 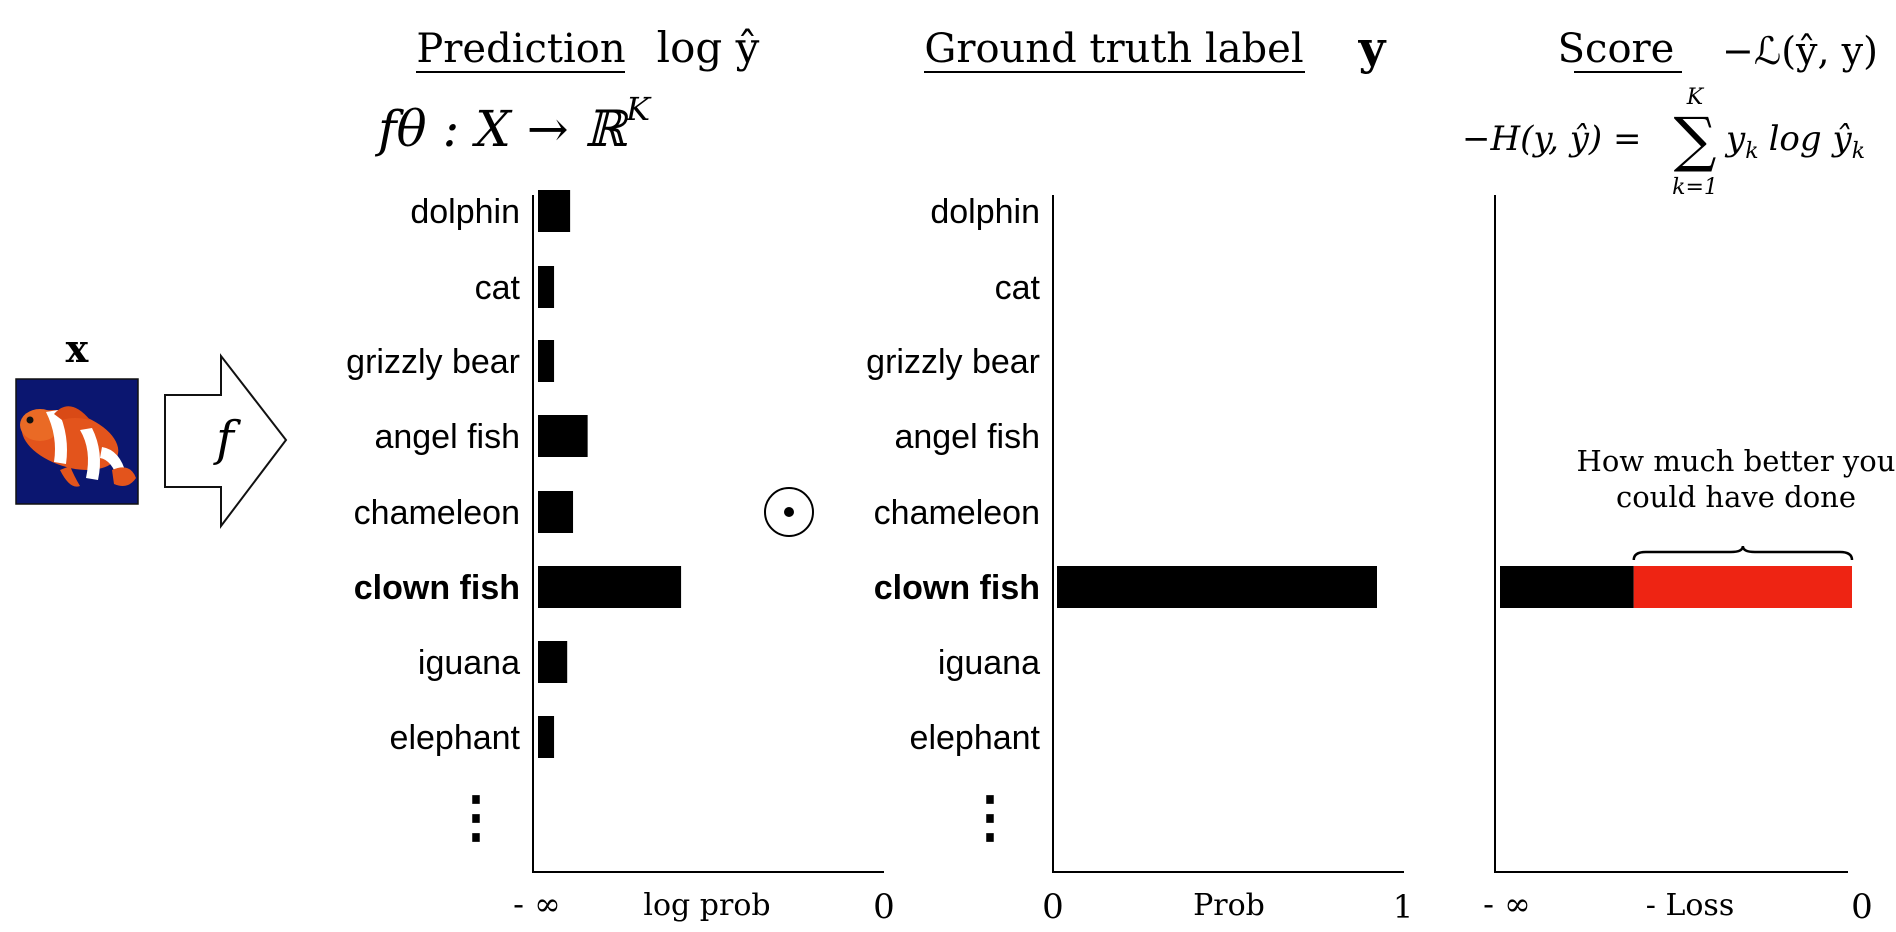 I want to click on ground-truth-label-chameleon: chameleon, so click(x=957, y=513).